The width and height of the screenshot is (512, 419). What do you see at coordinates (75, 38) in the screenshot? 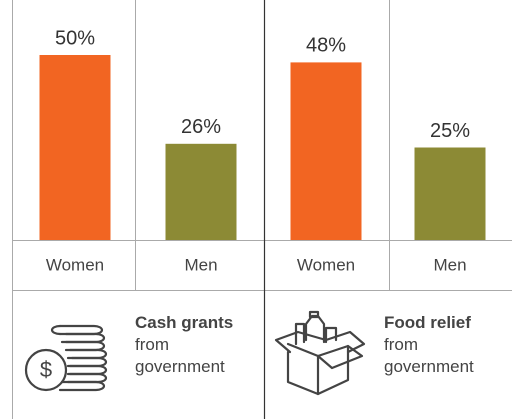
I see `value-label: 50%` at bounding box center [75, 38].